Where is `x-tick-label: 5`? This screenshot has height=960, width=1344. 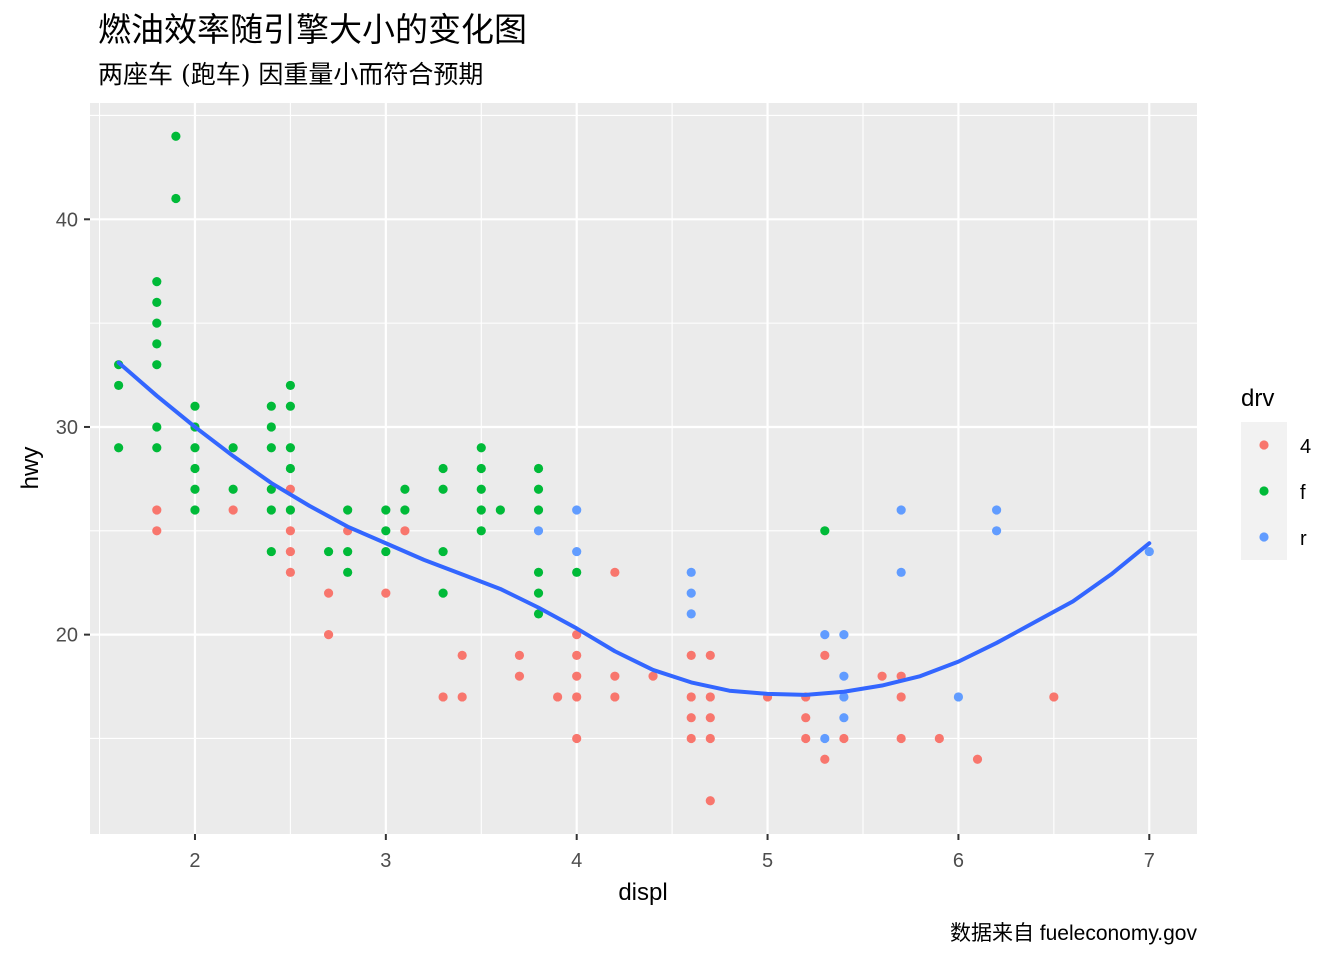 x-tick-label: 5 is located at coordinates (767, 861).